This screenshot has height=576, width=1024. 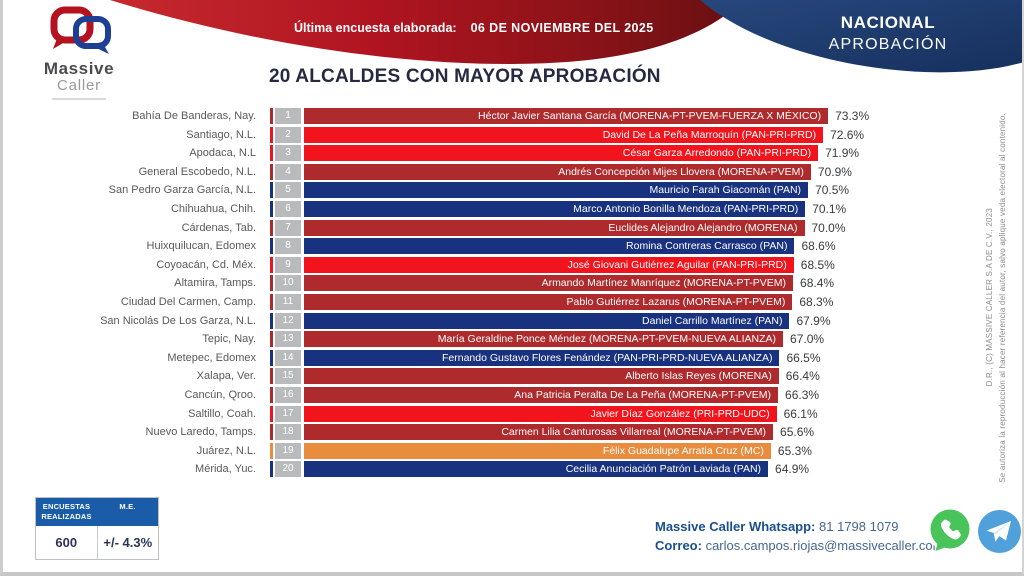 I want to click on approval-bar: César Garza Arredondo (PAN-PRI-PRD), so click(x=561, y=153).